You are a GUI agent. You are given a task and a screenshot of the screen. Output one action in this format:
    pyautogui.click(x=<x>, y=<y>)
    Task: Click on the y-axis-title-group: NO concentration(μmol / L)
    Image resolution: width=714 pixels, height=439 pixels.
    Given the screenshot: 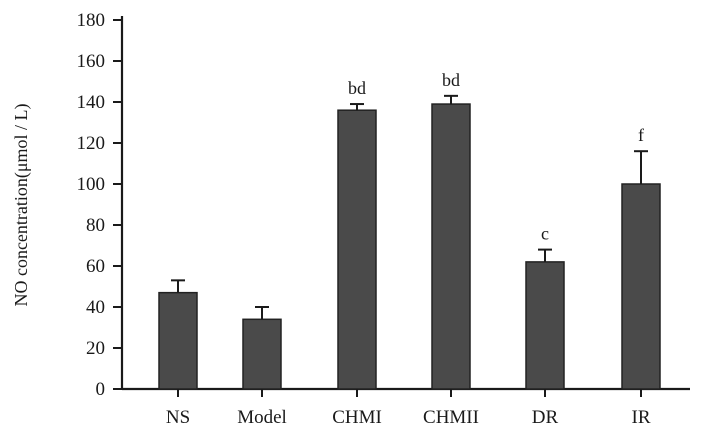 What is the action you would take?
    pyautogui.click(x=21, y=204)
    